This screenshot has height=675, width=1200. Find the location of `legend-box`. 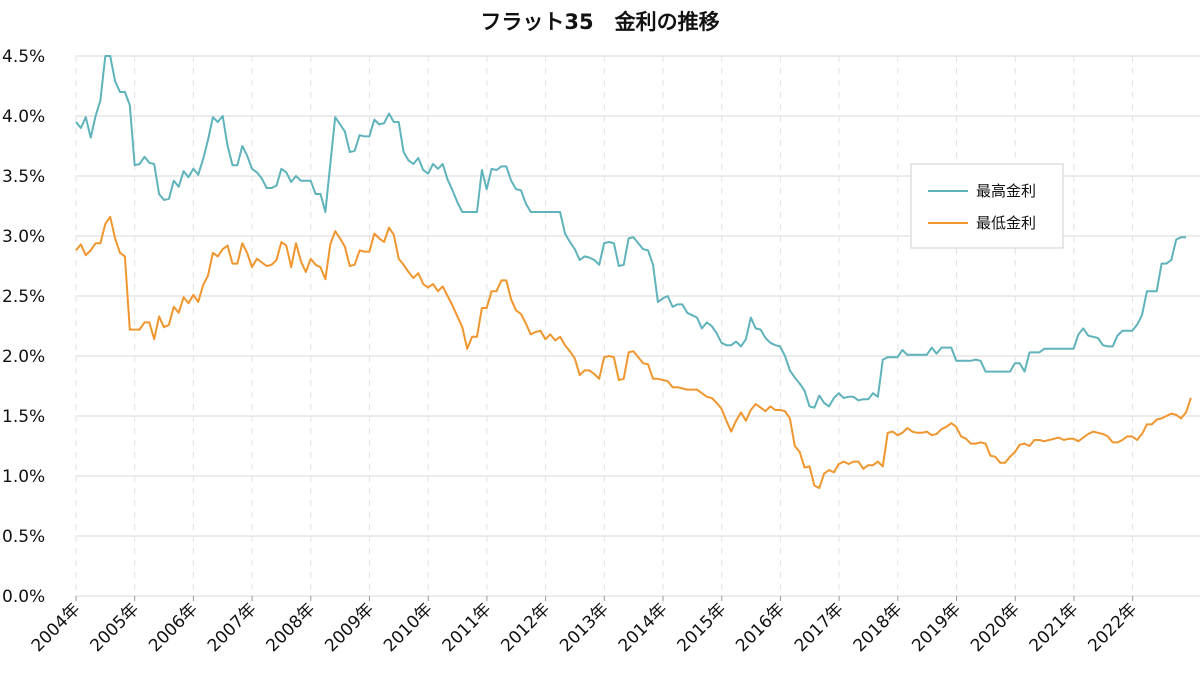

legend-box is located at coordinates (987, 206).